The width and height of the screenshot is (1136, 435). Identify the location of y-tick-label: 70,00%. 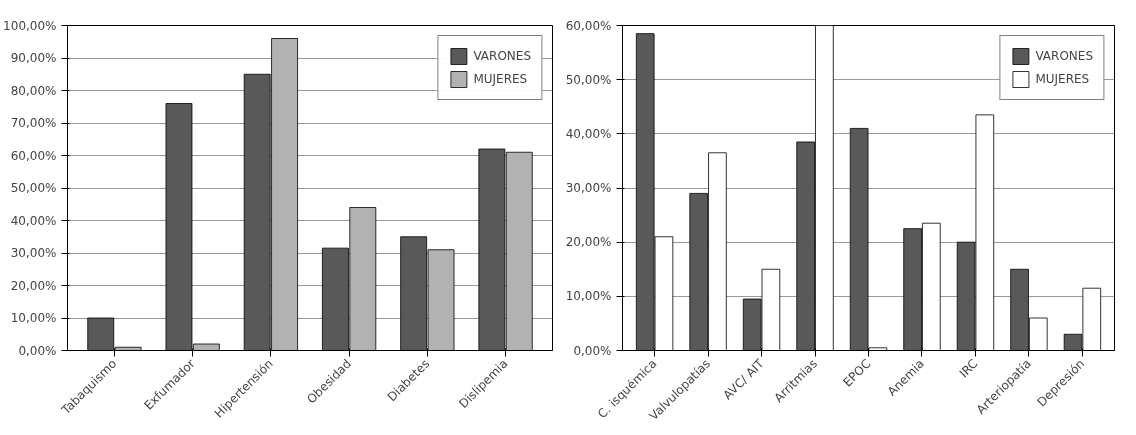
(33, 123).